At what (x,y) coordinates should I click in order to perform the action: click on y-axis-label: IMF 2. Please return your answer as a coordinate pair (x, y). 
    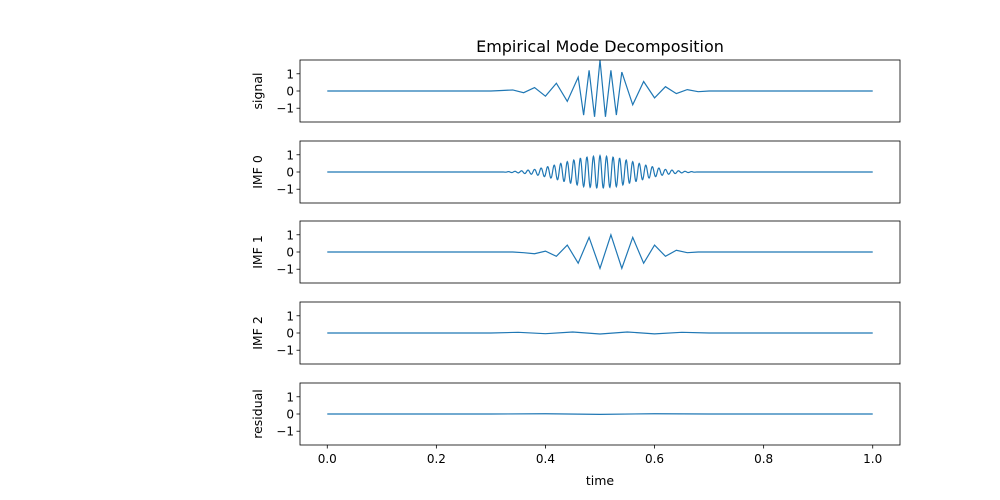
    Looking at the image, I should click on (257, 333).